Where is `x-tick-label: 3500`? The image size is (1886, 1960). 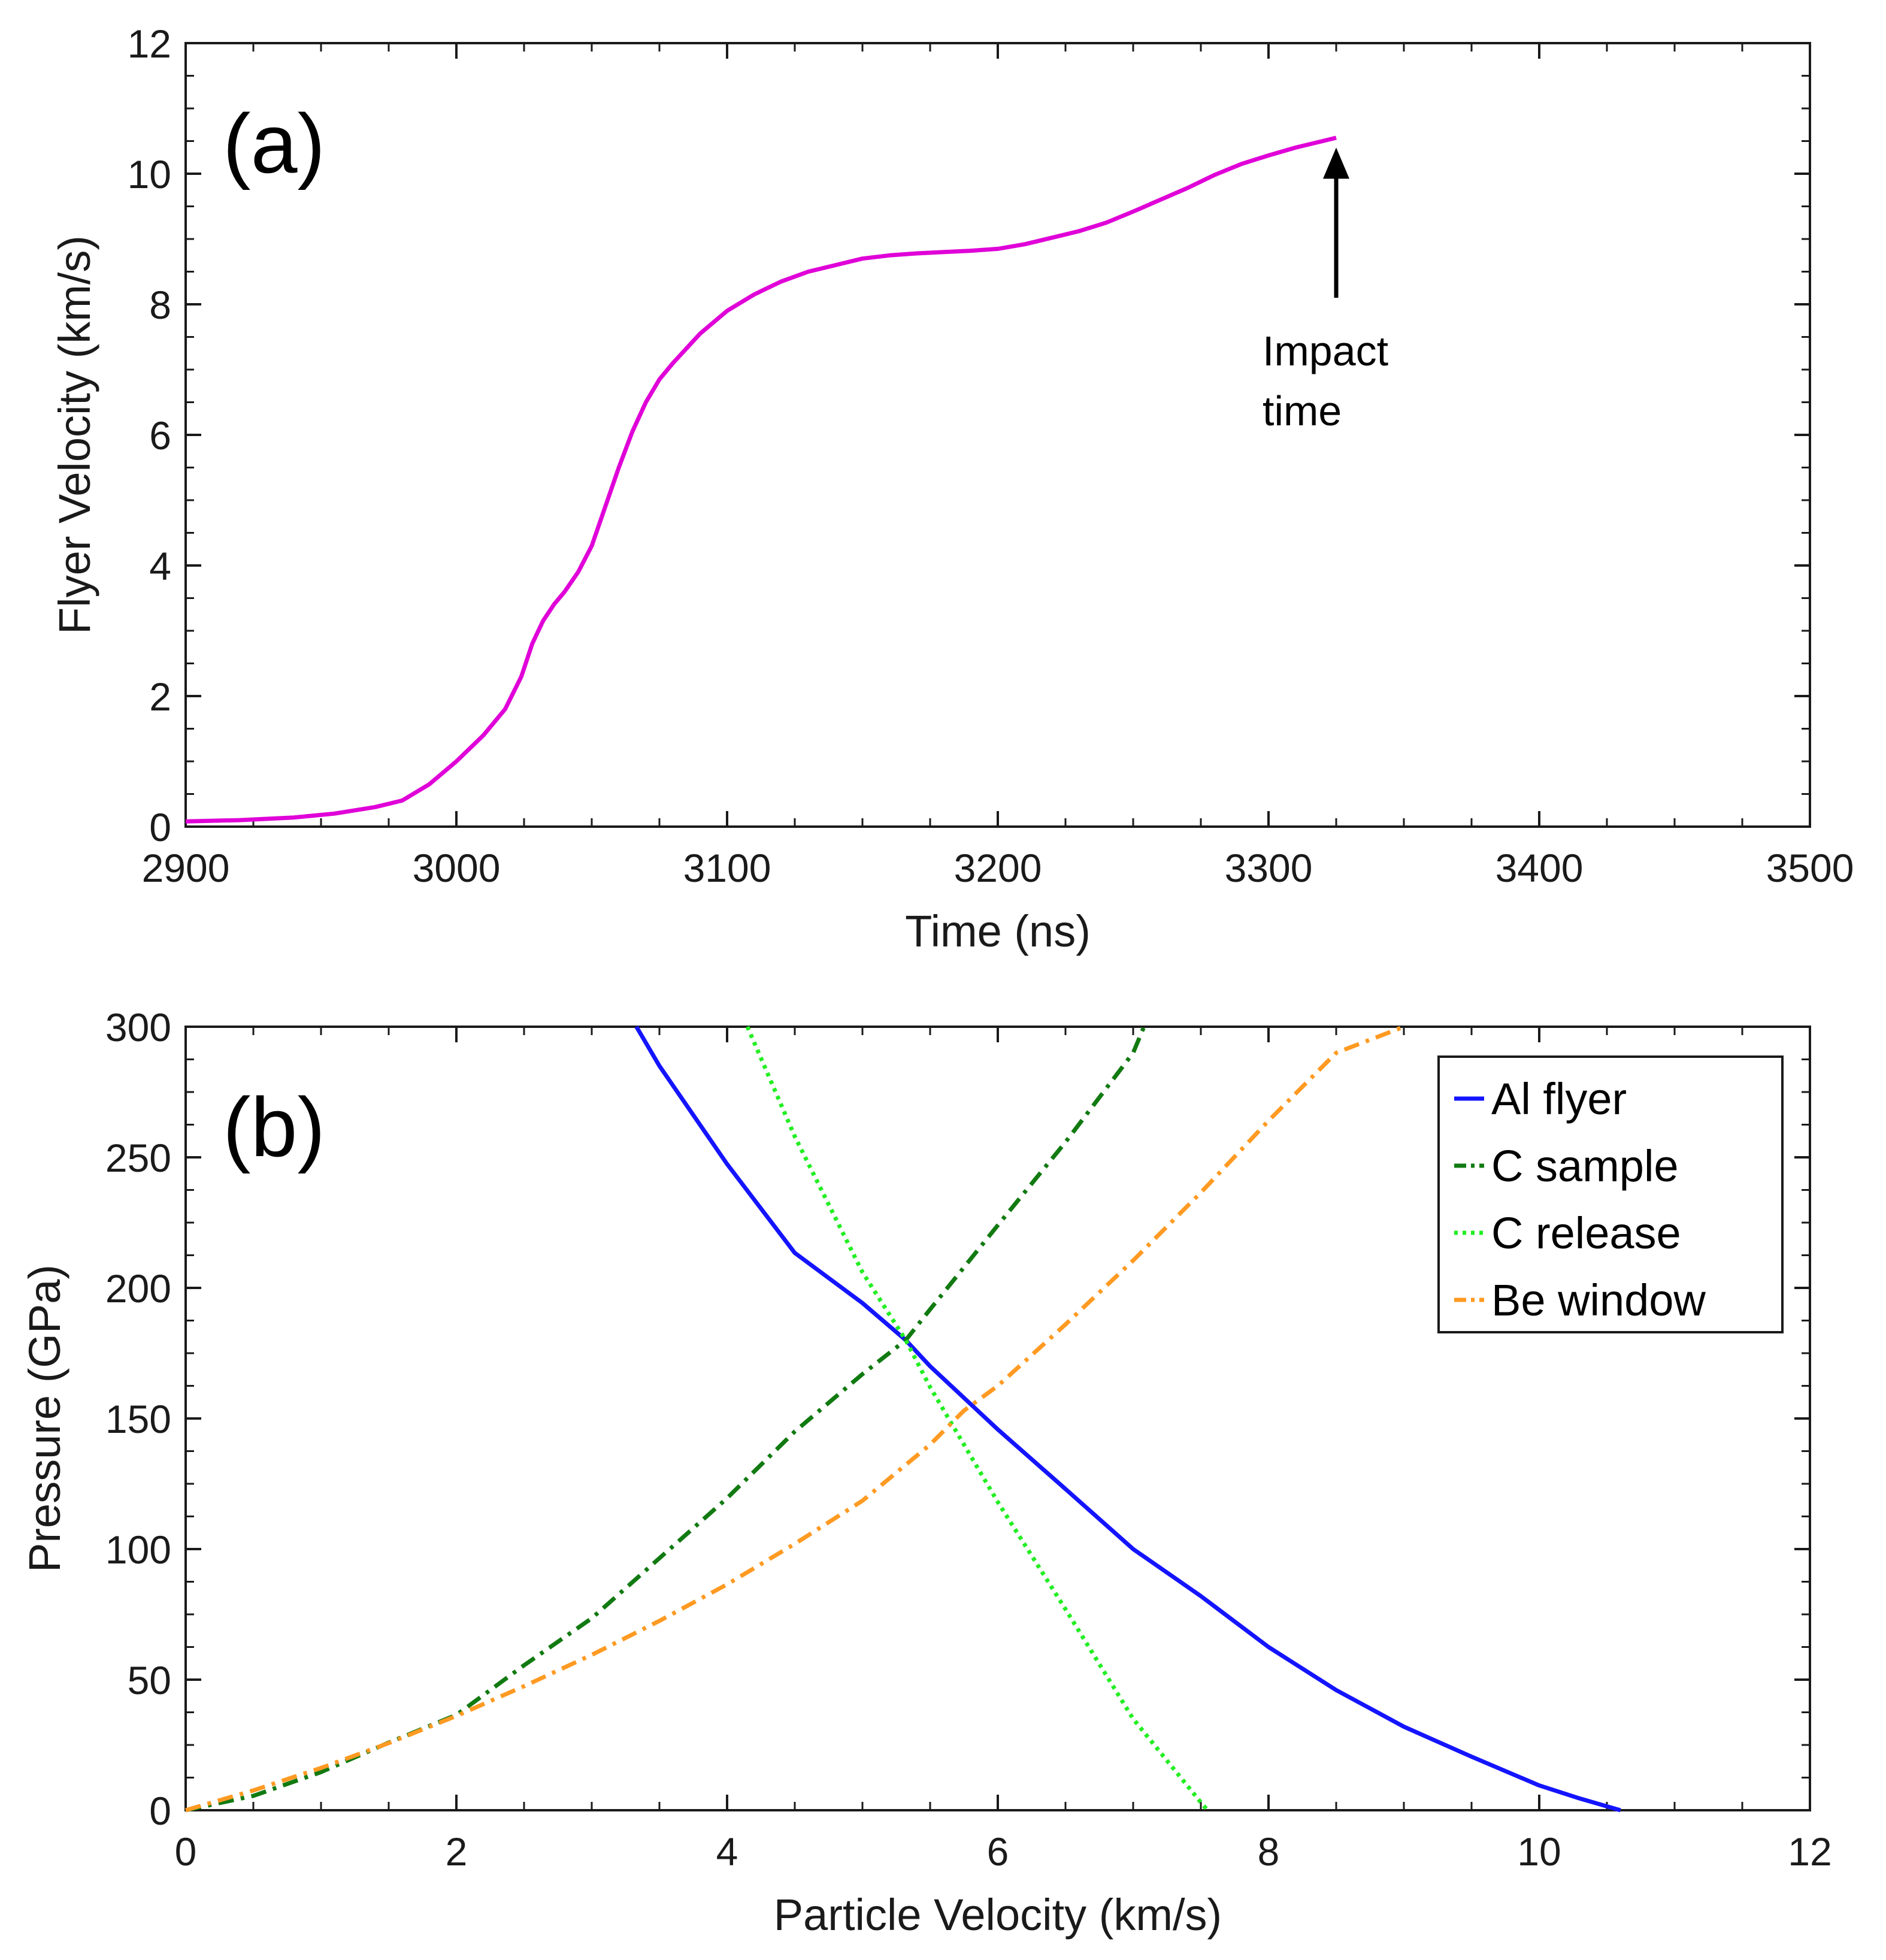 x-tick-label: 3500 is located at coordinates (1810, 868).